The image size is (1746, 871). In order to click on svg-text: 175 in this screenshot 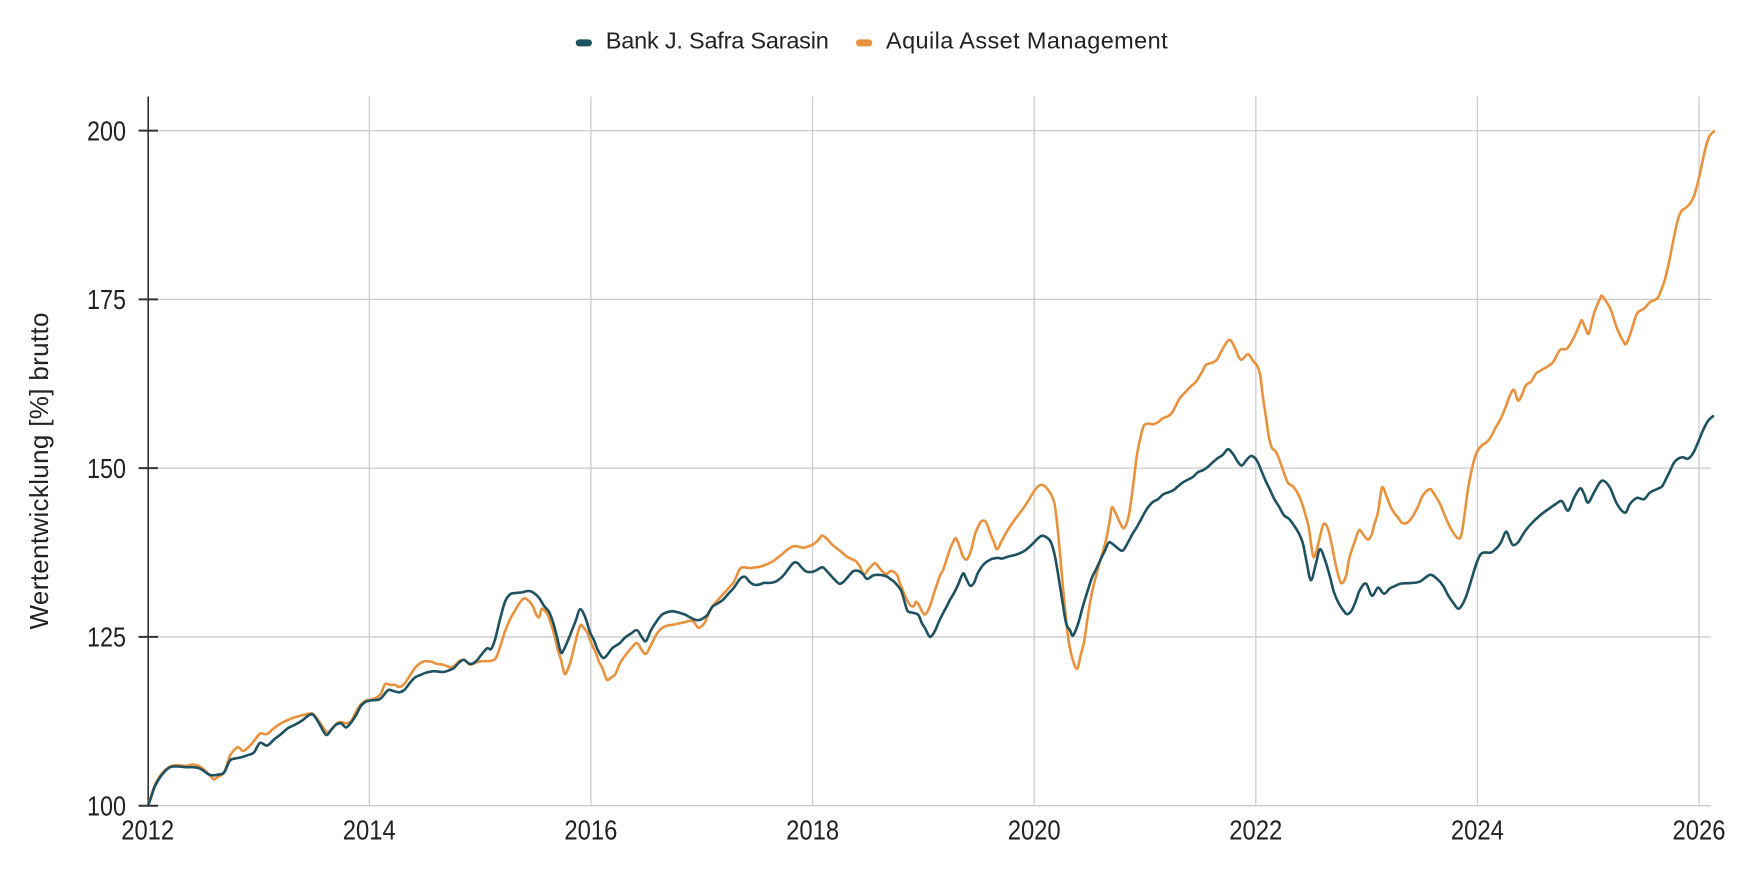, I will do `click(106, 299)`.